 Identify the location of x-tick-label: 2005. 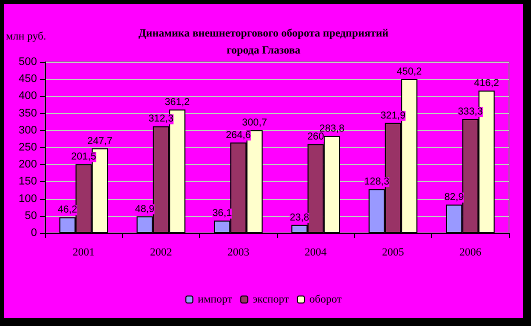
(393, 252).